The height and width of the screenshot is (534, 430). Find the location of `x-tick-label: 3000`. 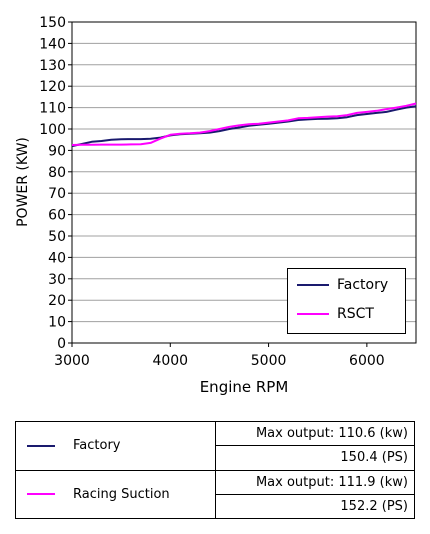

x-tick-label: 3000 is located at coordinates (72, 361).